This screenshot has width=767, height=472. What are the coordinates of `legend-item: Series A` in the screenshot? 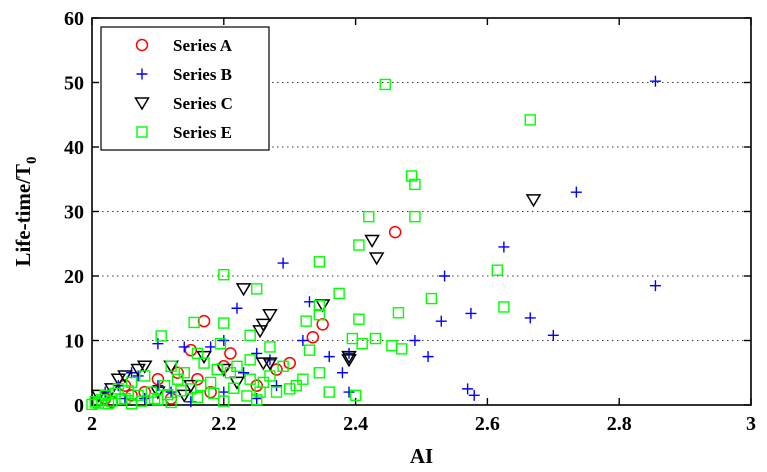 It's located at (184, 45).